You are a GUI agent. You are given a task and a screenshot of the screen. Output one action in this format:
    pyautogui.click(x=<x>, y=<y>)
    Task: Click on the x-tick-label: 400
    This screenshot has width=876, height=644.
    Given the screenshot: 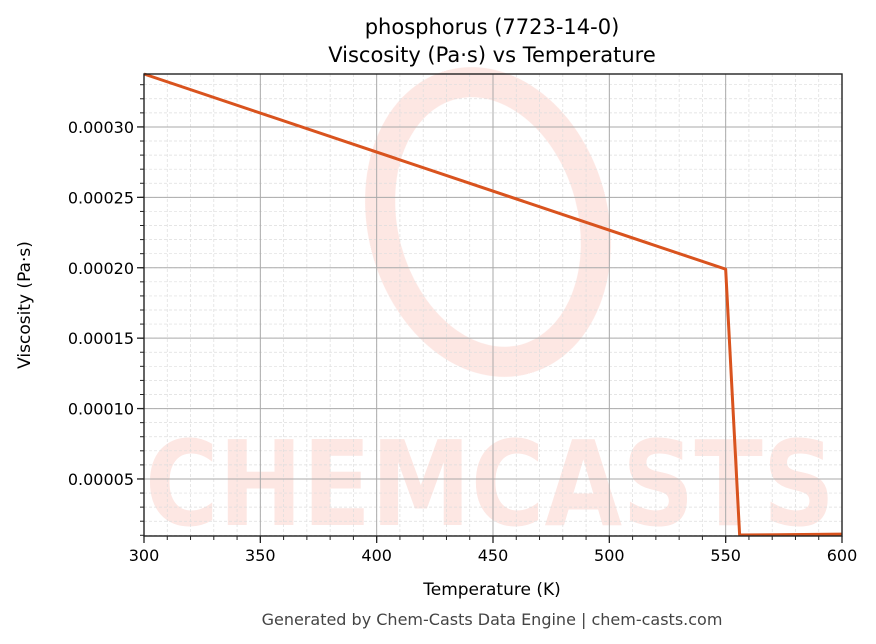 What is the action you would take?
    pyautogui.click(x=376, y=555)
    